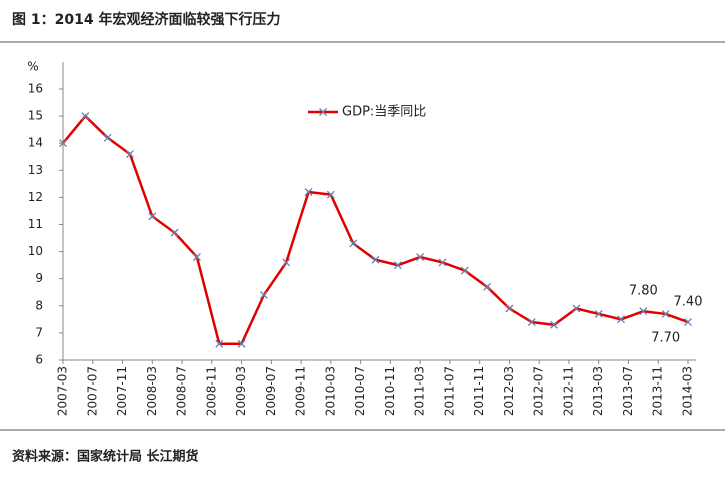 The height and width of the screenshot is (477, 725). Describe the element at coordinates (539, 391) in the screenshot. I see `x-tick-label: 2012-07` at that location.